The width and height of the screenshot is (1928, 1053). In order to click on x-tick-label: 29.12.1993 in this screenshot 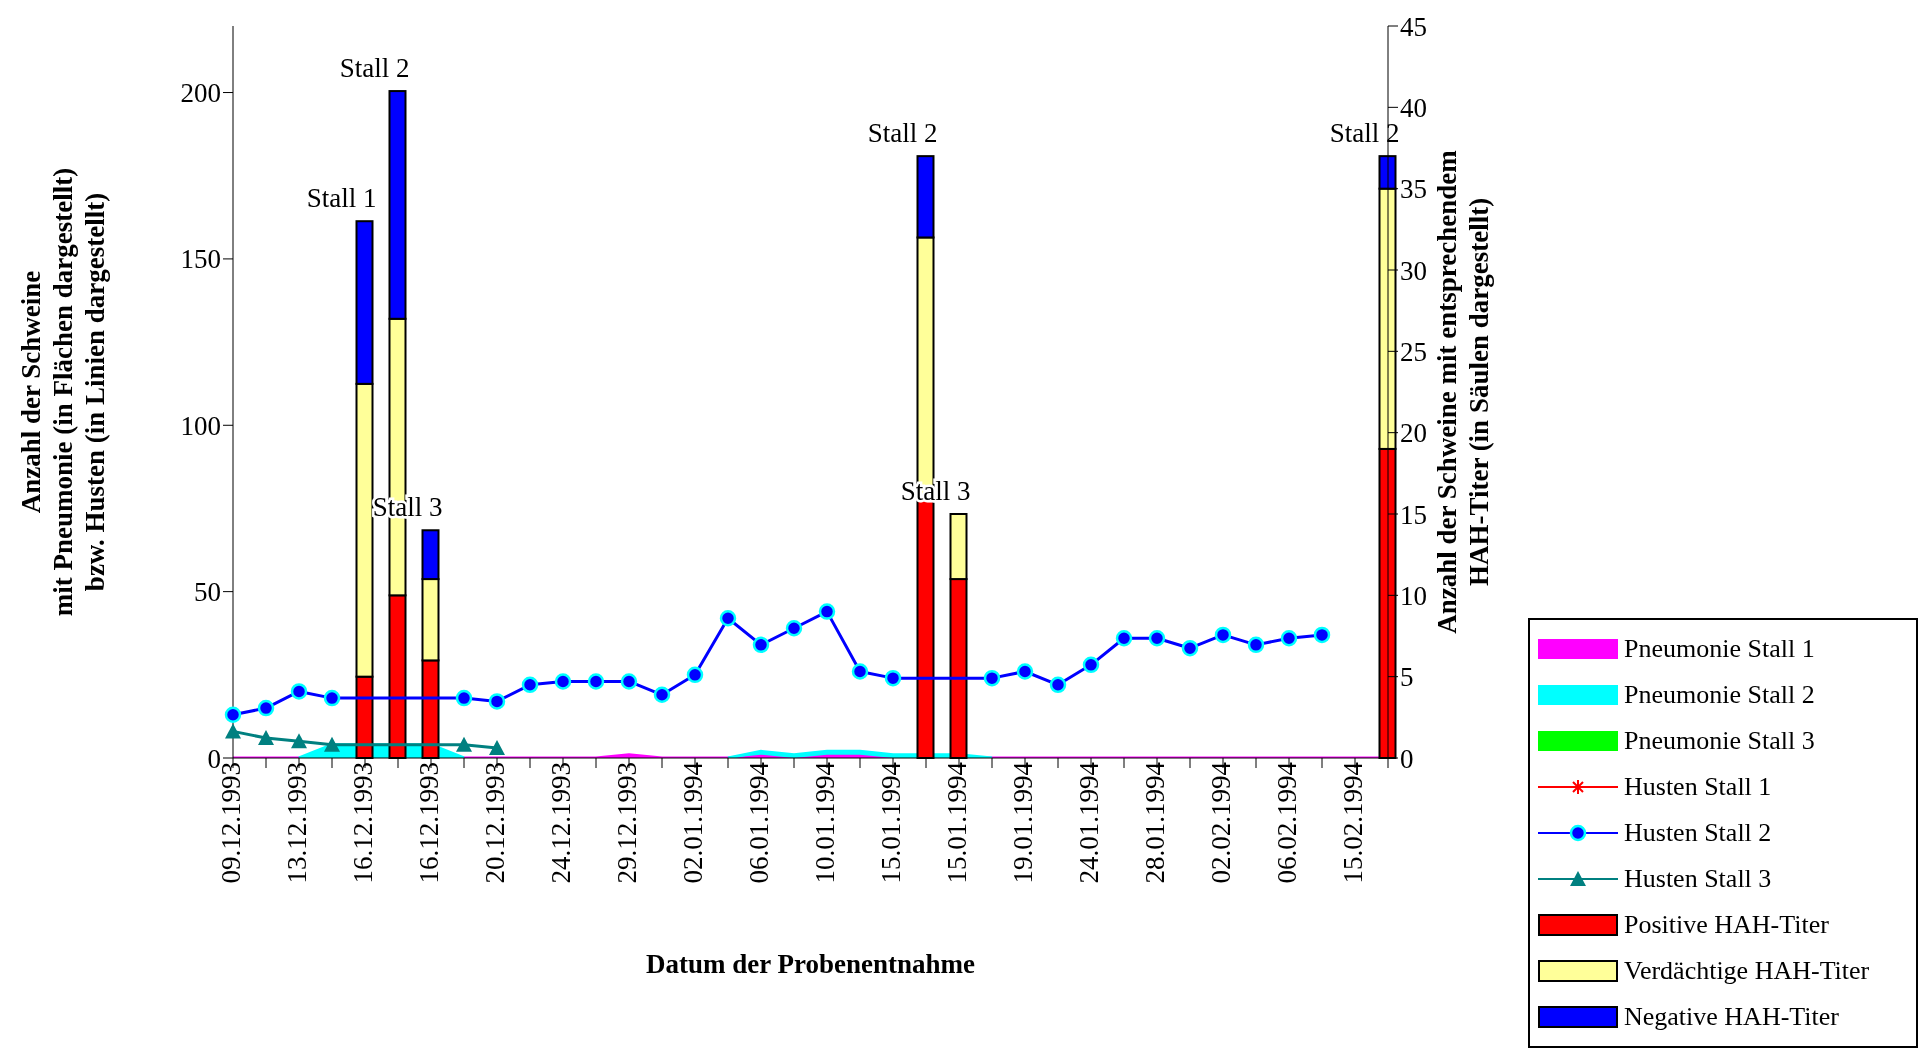, I will do `click(627, 823)`.